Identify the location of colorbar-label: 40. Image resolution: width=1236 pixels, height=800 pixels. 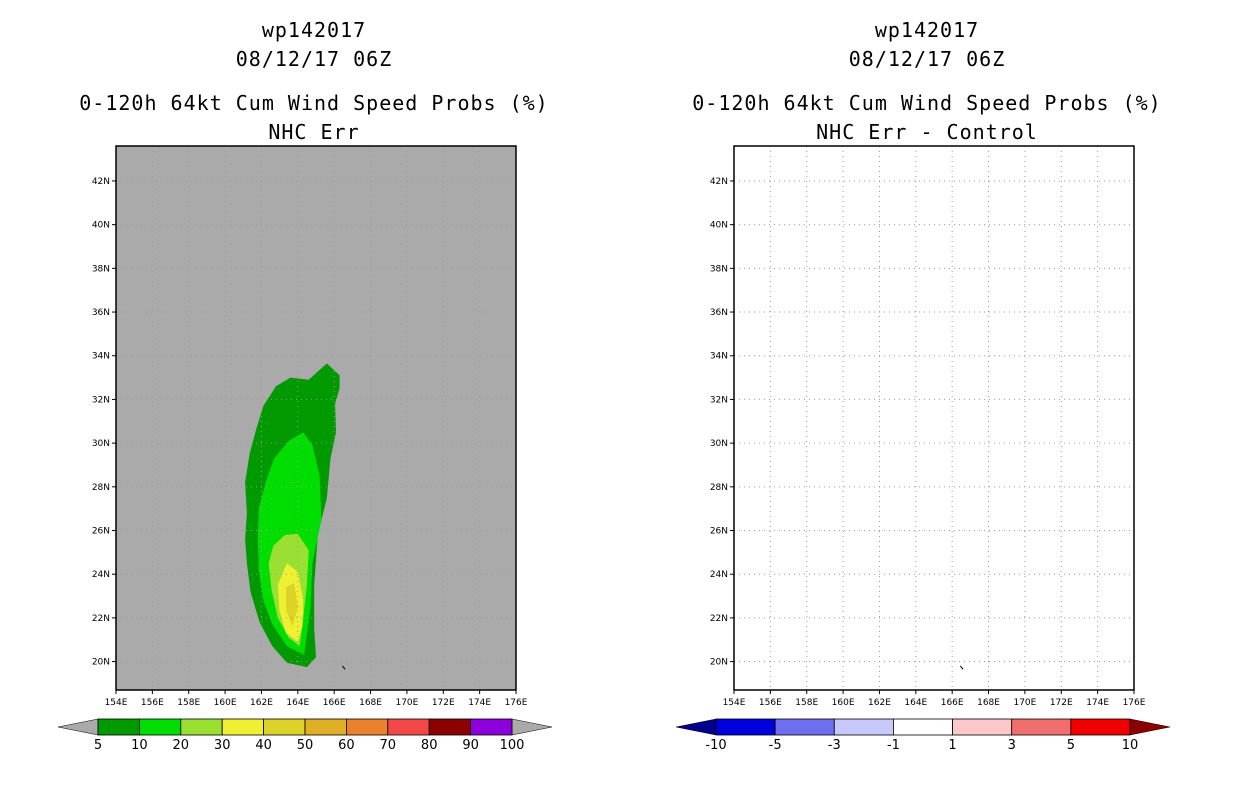
(263, 745).